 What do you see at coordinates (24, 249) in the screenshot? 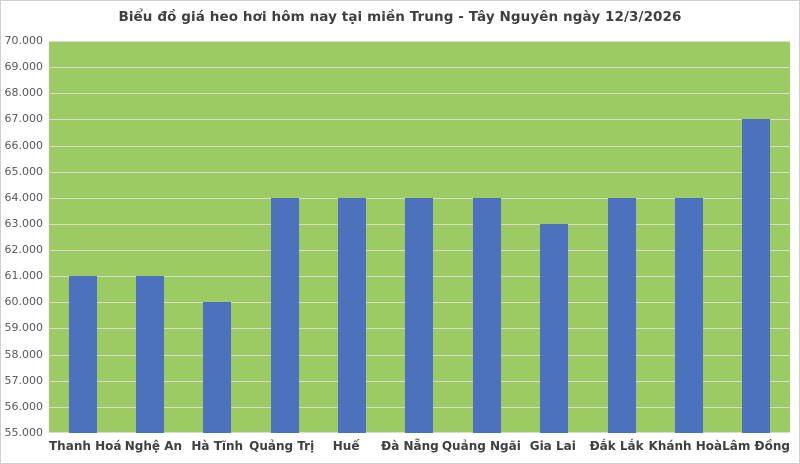
I see `y-tick-label: 62.000` at bounding box center [24, 249].